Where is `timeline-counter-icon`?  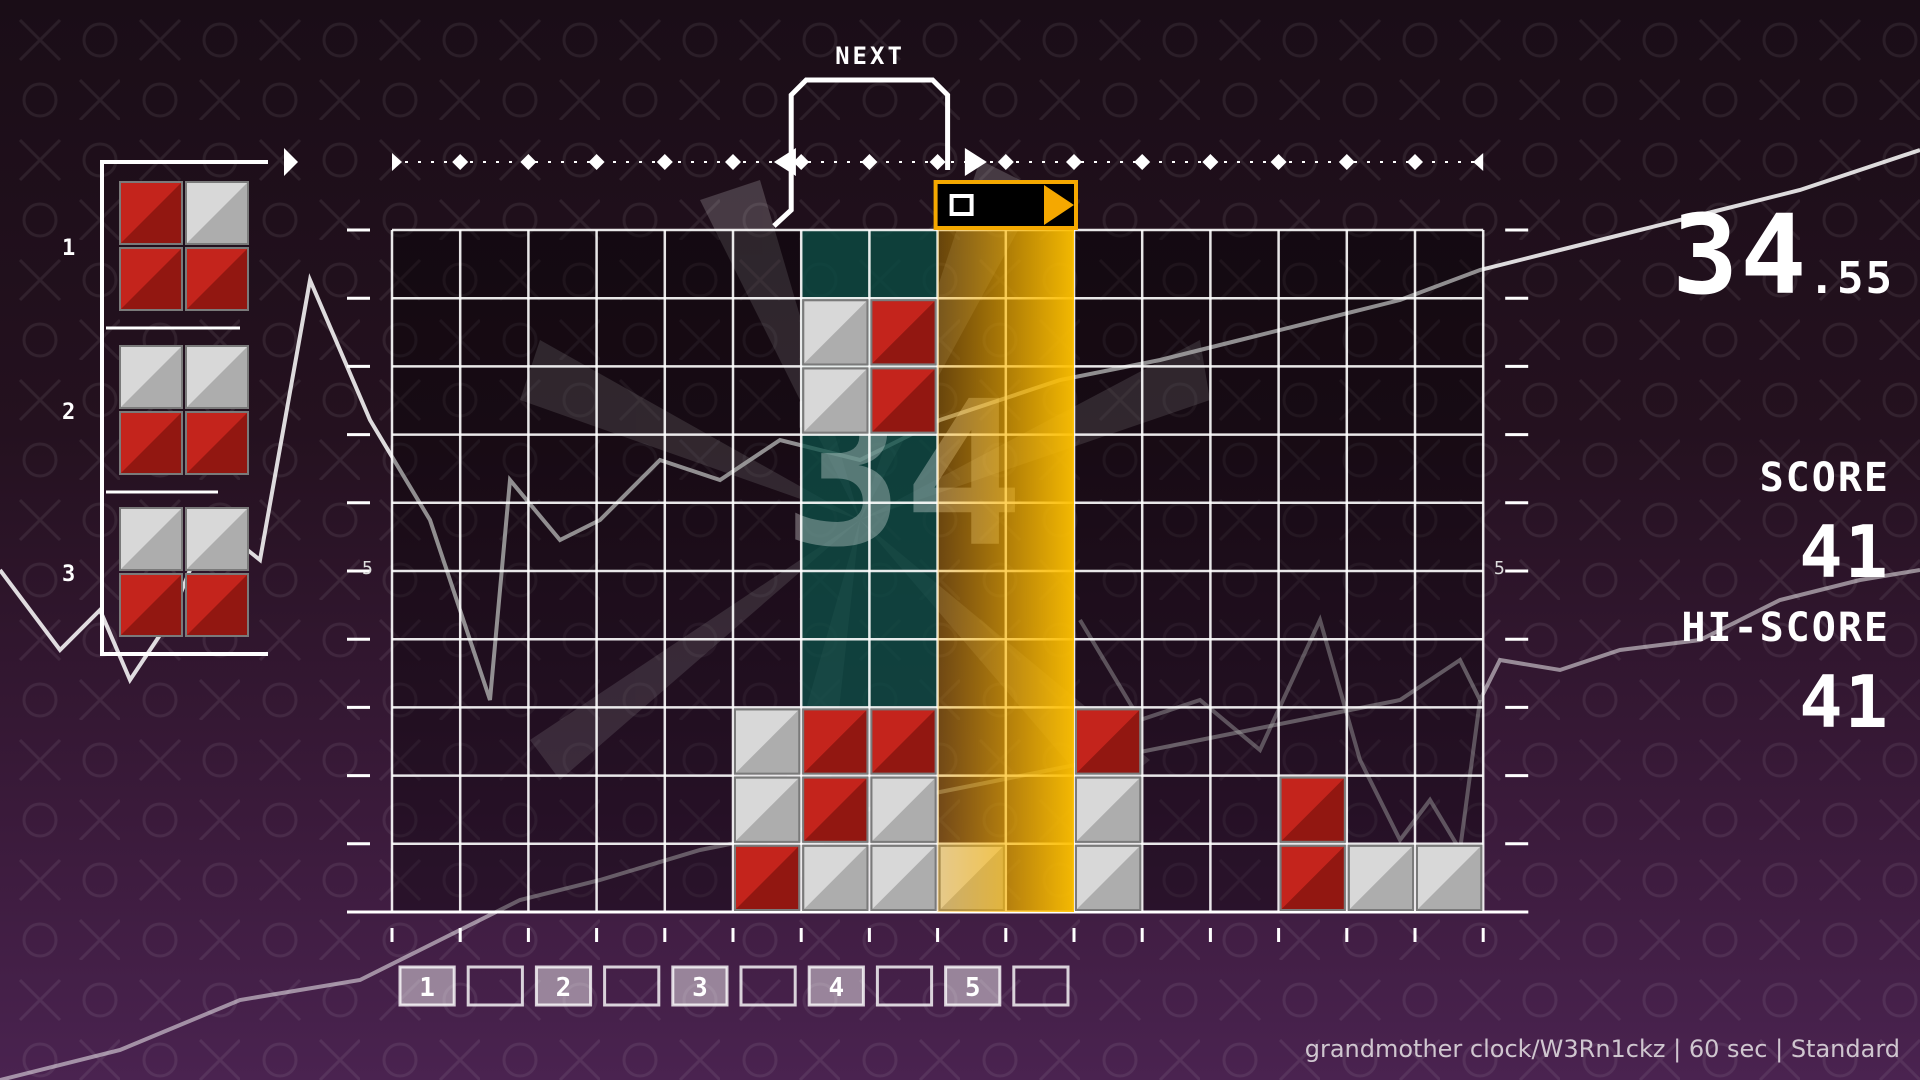 timeline-counter-icon is located at coordinates (961, 205).